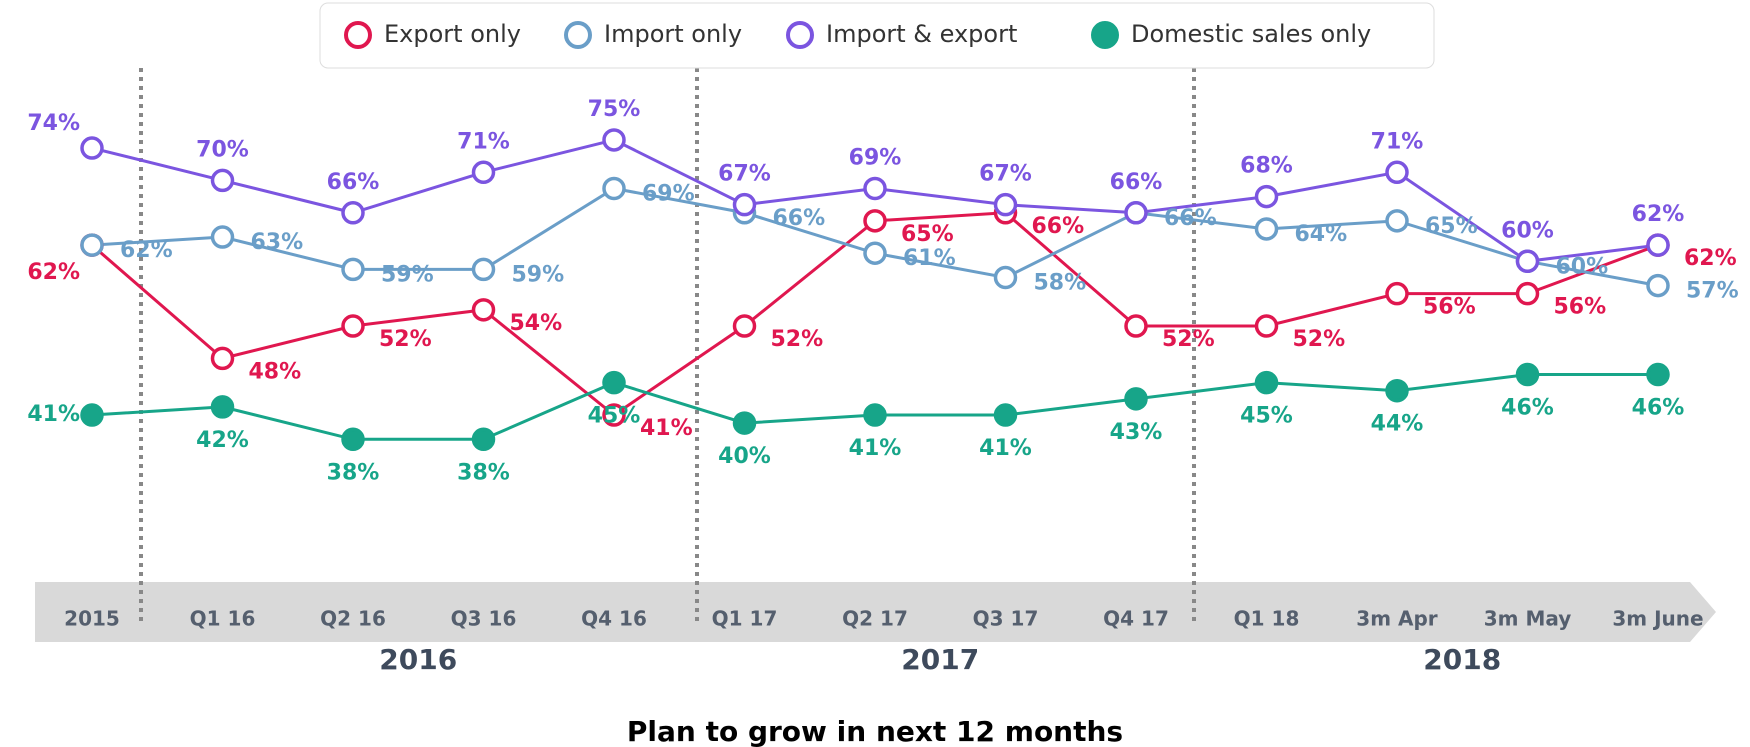 This screenshot has height=747, width=1750. Describe the element at coordinates (1060, 282) in the screenshot. I see `data-label: 58%` at that location.